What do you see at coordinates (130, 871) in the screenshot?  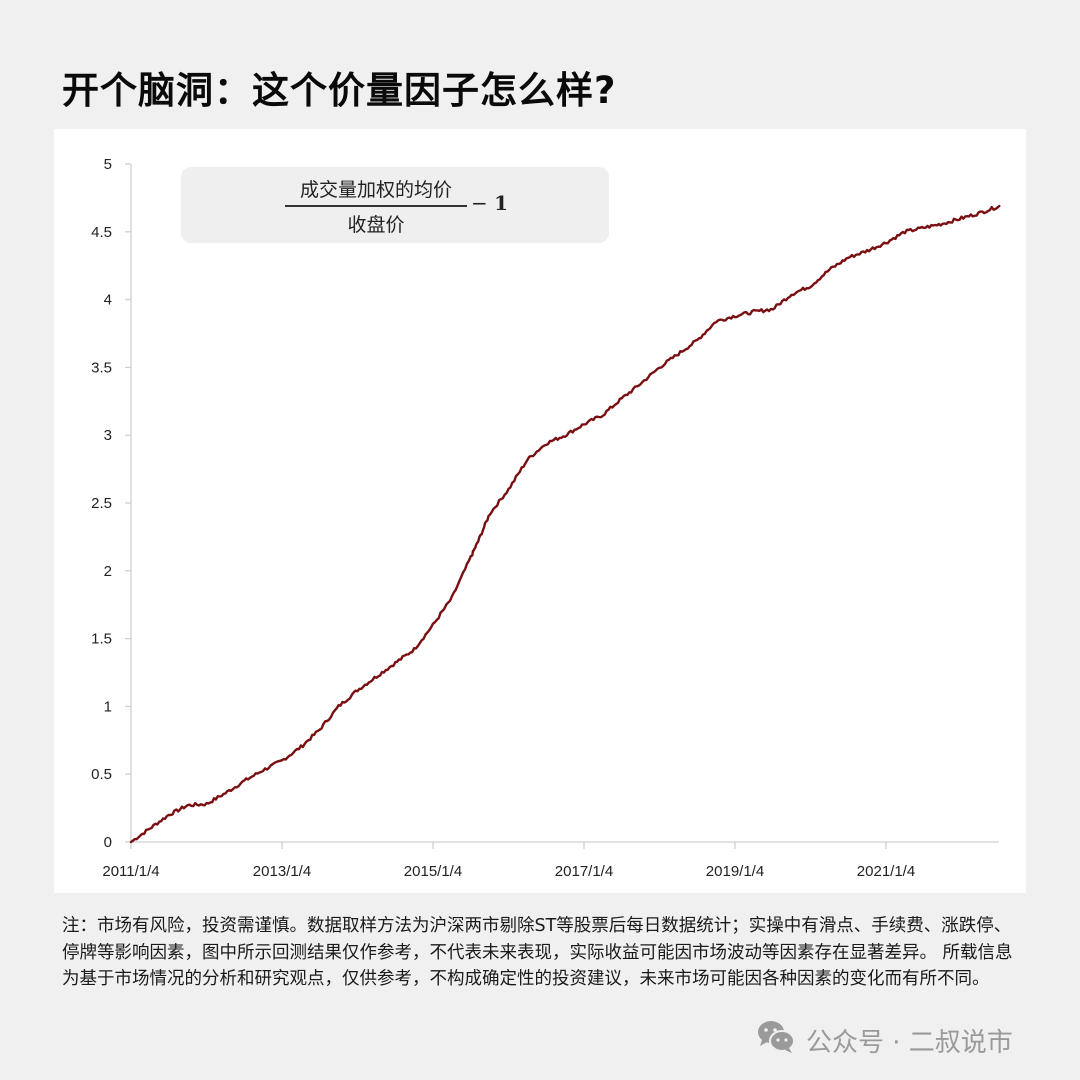 I see `x-tick-label: 2011/1/4` at bounding box center [130, 871].